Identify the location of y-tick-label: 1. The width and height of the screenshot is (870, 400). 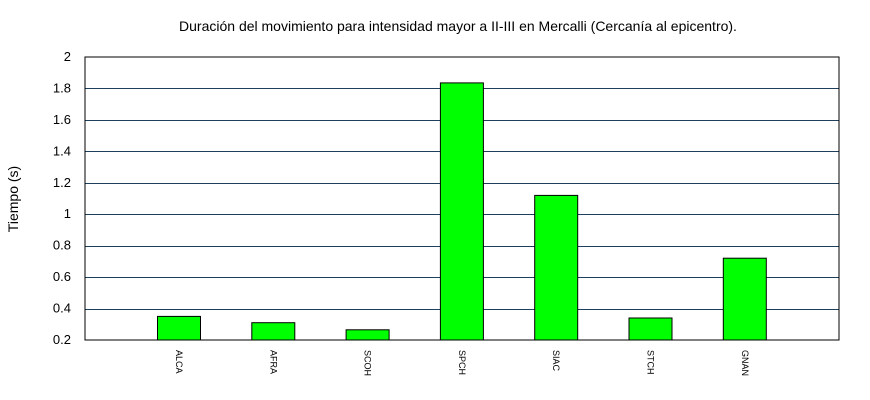
(67, 213).